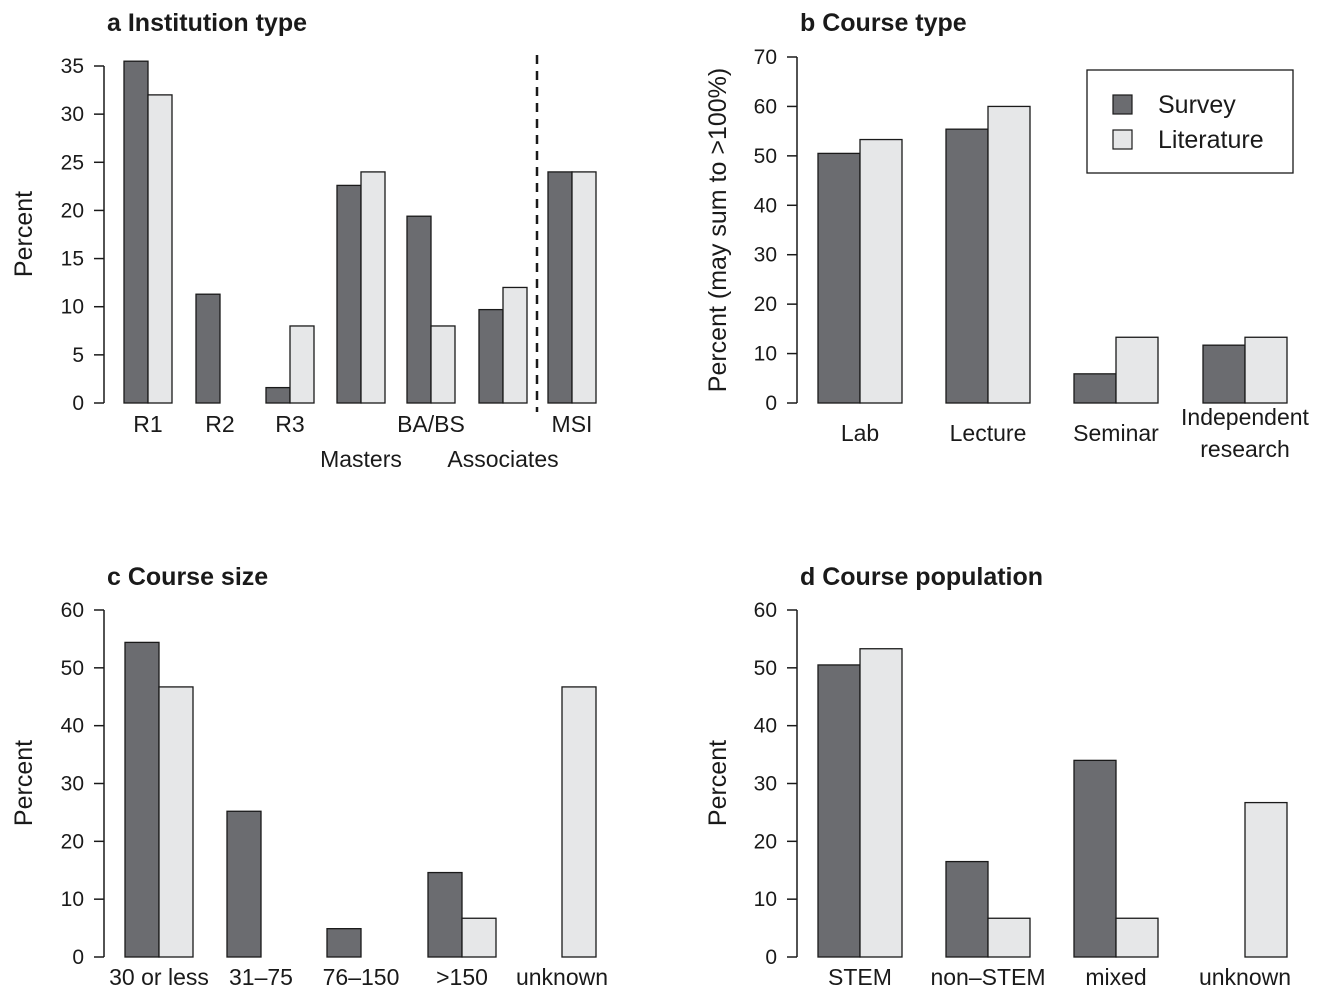  I want to click on category-label: unknown, so click(562, 977).